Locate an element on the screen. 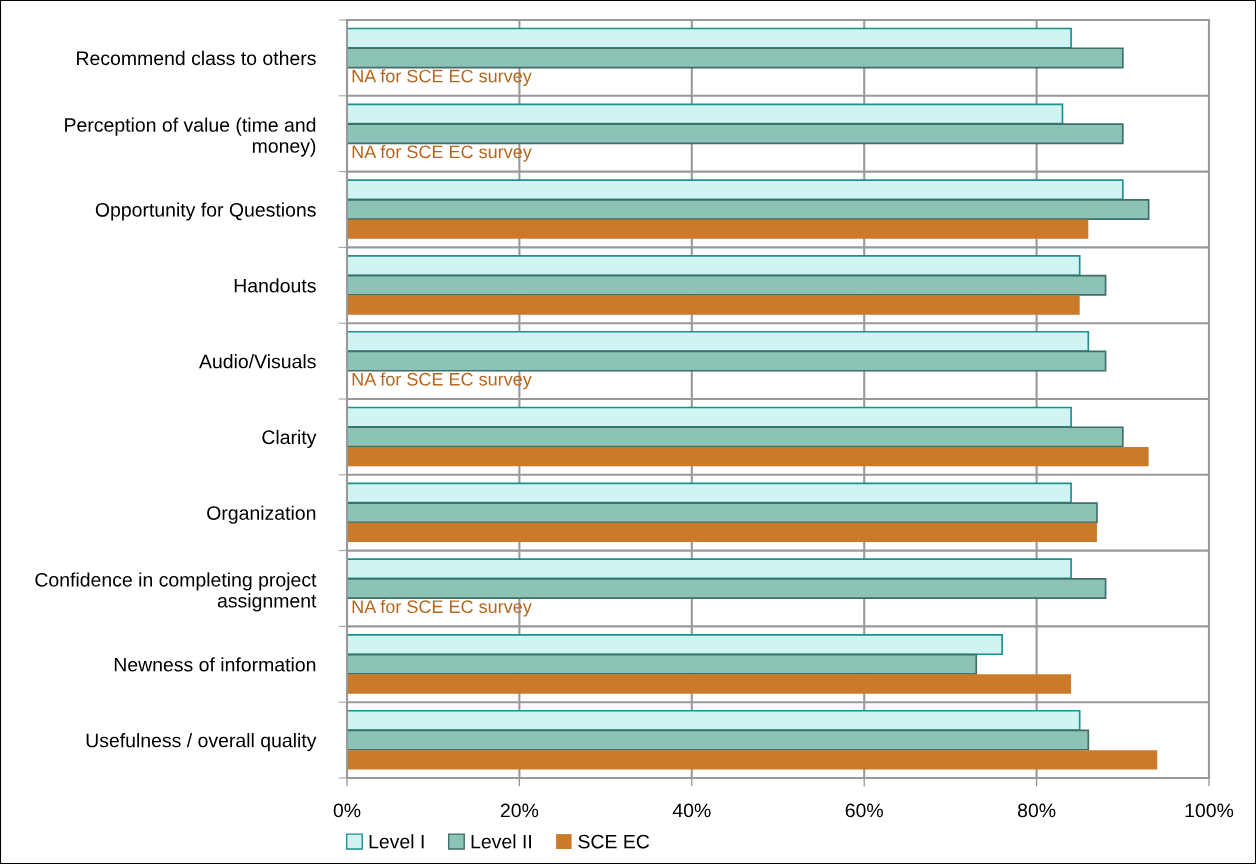 The height and width of the screenshot is (864, 1256). y-tick-label: Newness of information is located at coordinates (215, 664).